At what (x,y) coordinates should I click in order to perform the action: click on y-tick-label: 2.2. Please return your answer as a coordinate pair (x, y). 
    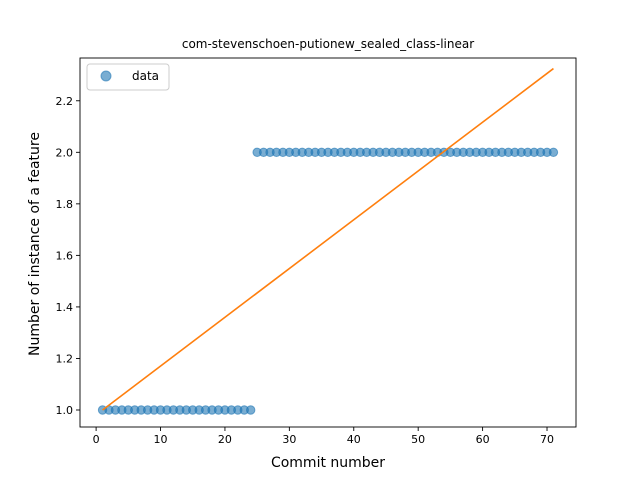
    Looking at the image, I should click on (65, 101).